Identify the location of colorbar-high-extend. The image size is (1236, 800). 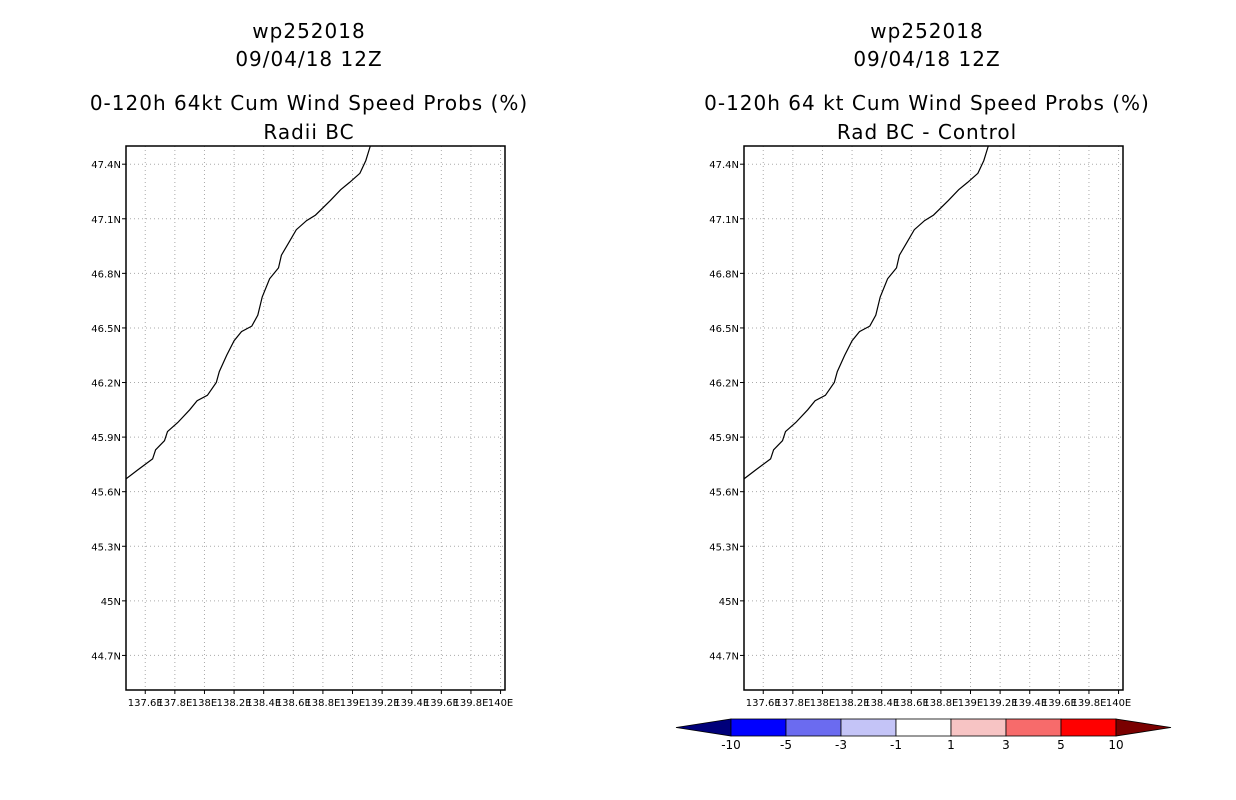
(1143, 727).